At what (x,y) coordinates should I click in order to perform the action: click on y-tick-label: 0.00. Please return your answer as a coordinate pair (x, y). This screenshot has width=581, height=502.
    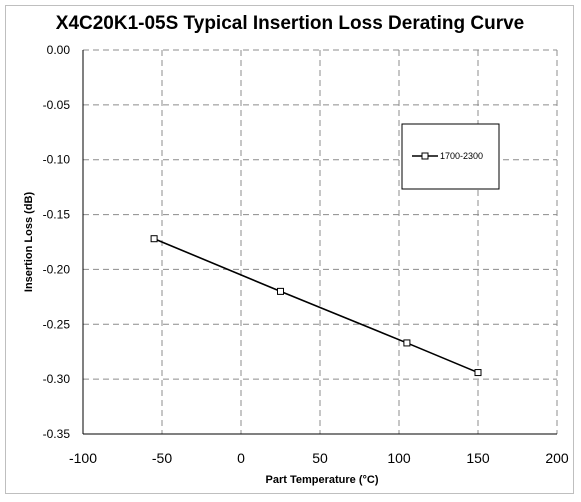
    Looking at the image, I should click on (59, 50).